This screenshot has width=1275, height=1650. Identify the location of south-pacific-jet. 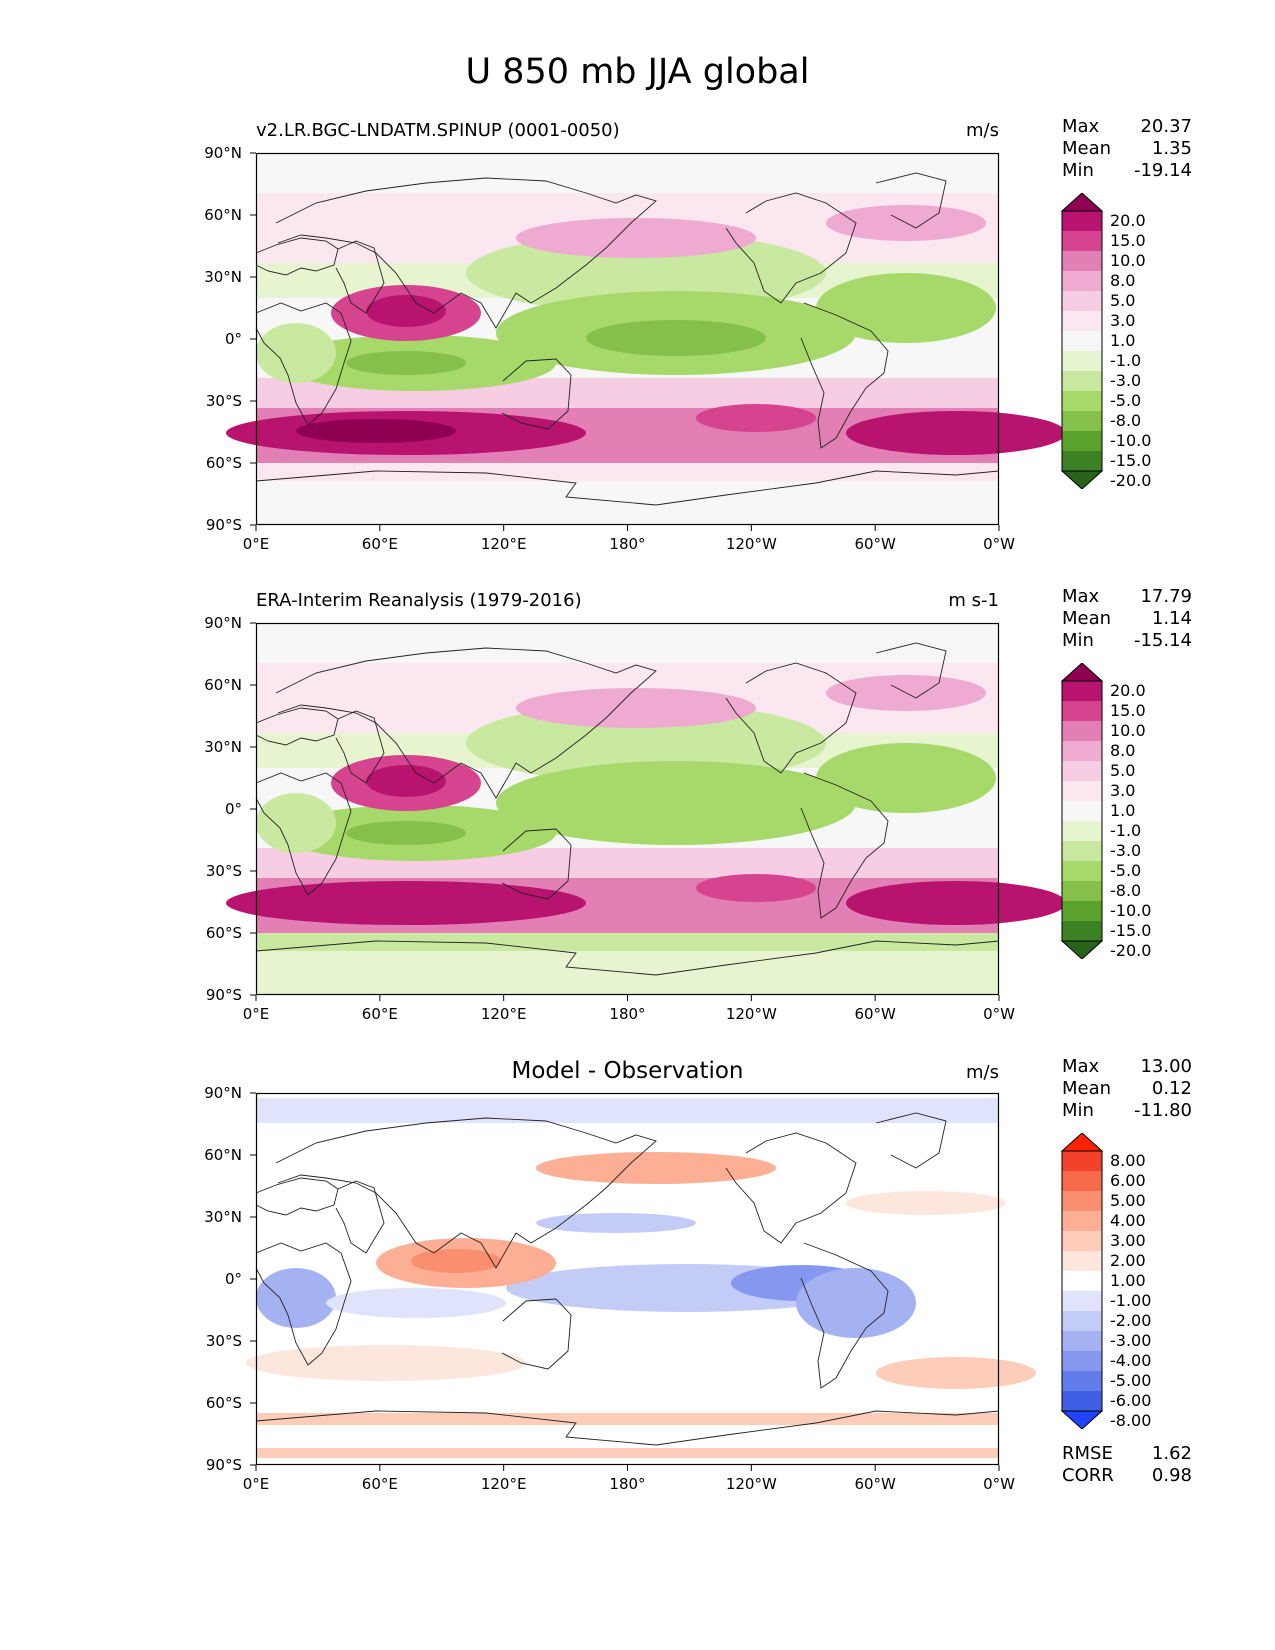
(756, 418).